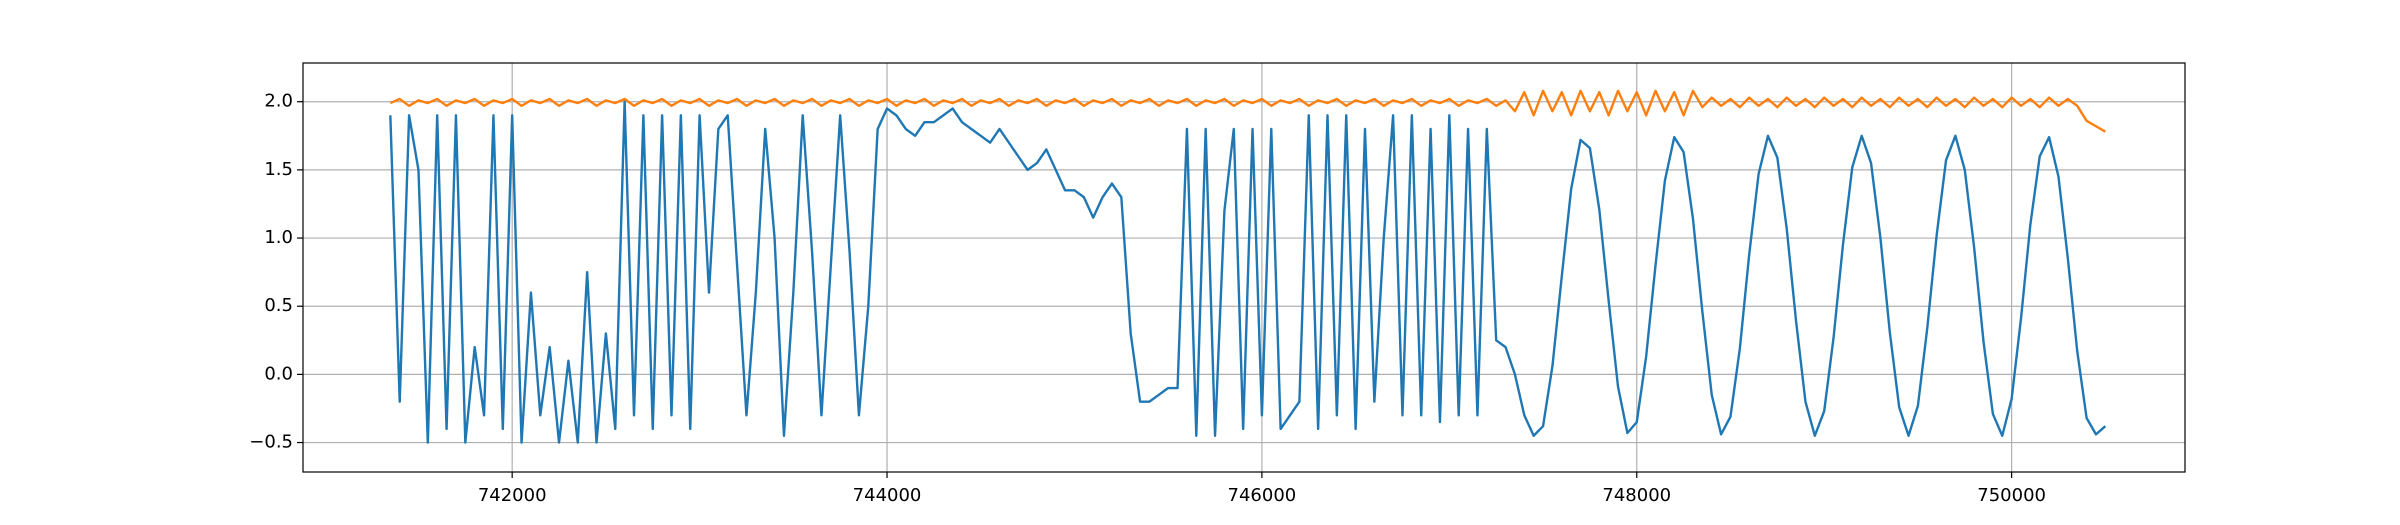 The width and height of the screenshot is (2400, 525). Describe the element at coordinates (278, 305) in the screenshot. I see `y-tick-label: 0.5` at that location.